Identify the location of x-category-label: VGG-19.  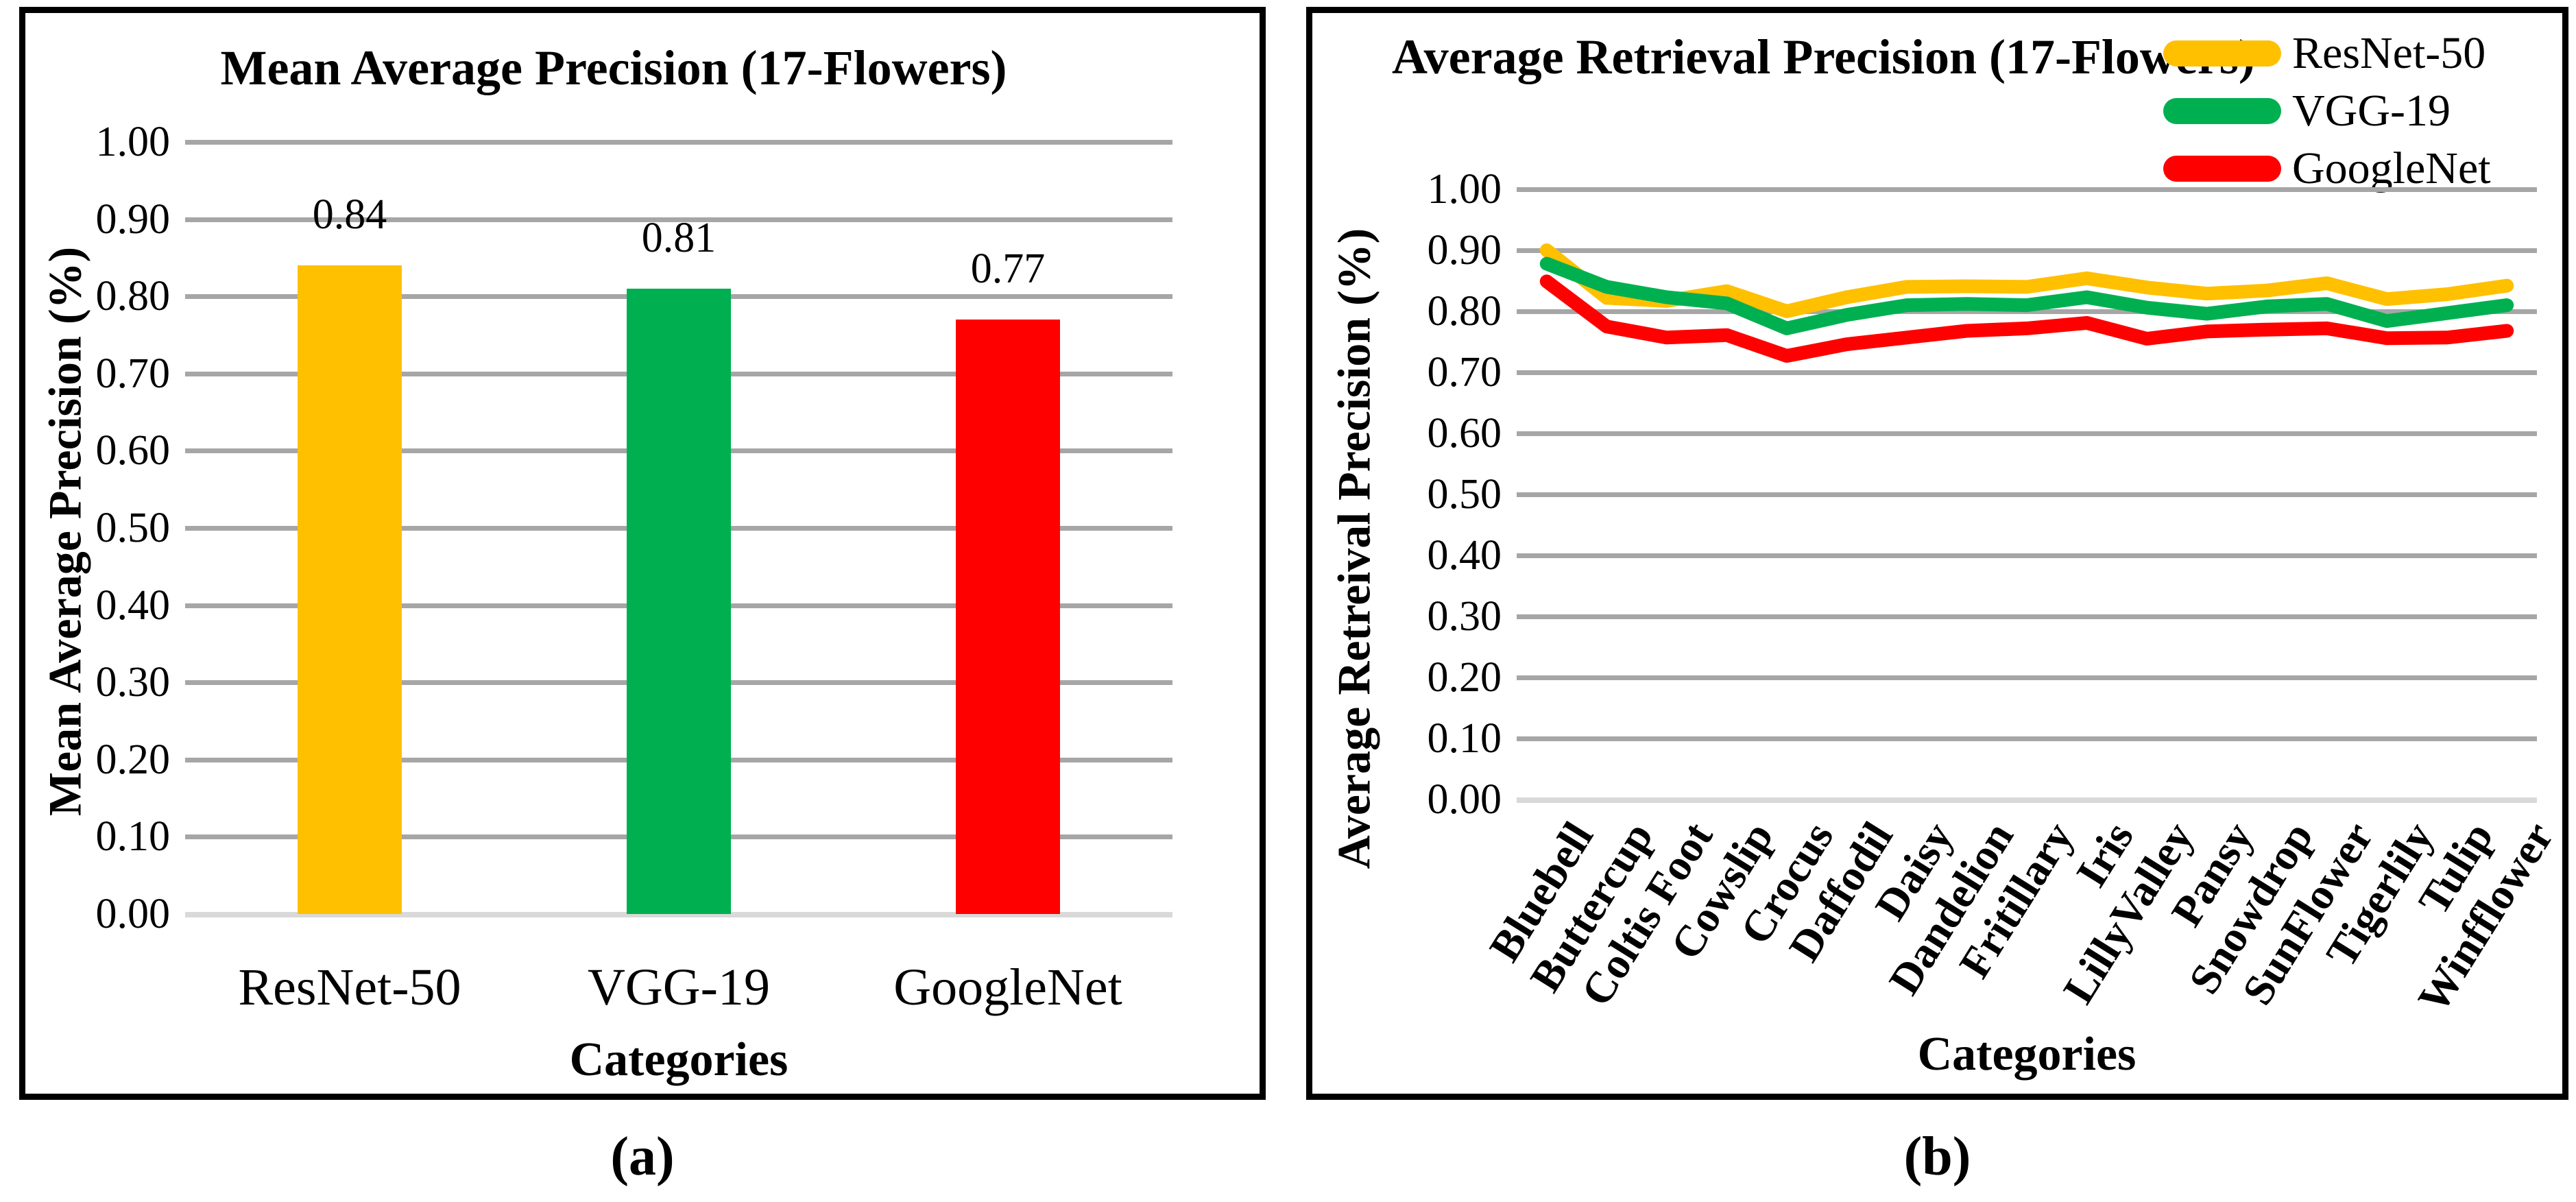
(679, 988).